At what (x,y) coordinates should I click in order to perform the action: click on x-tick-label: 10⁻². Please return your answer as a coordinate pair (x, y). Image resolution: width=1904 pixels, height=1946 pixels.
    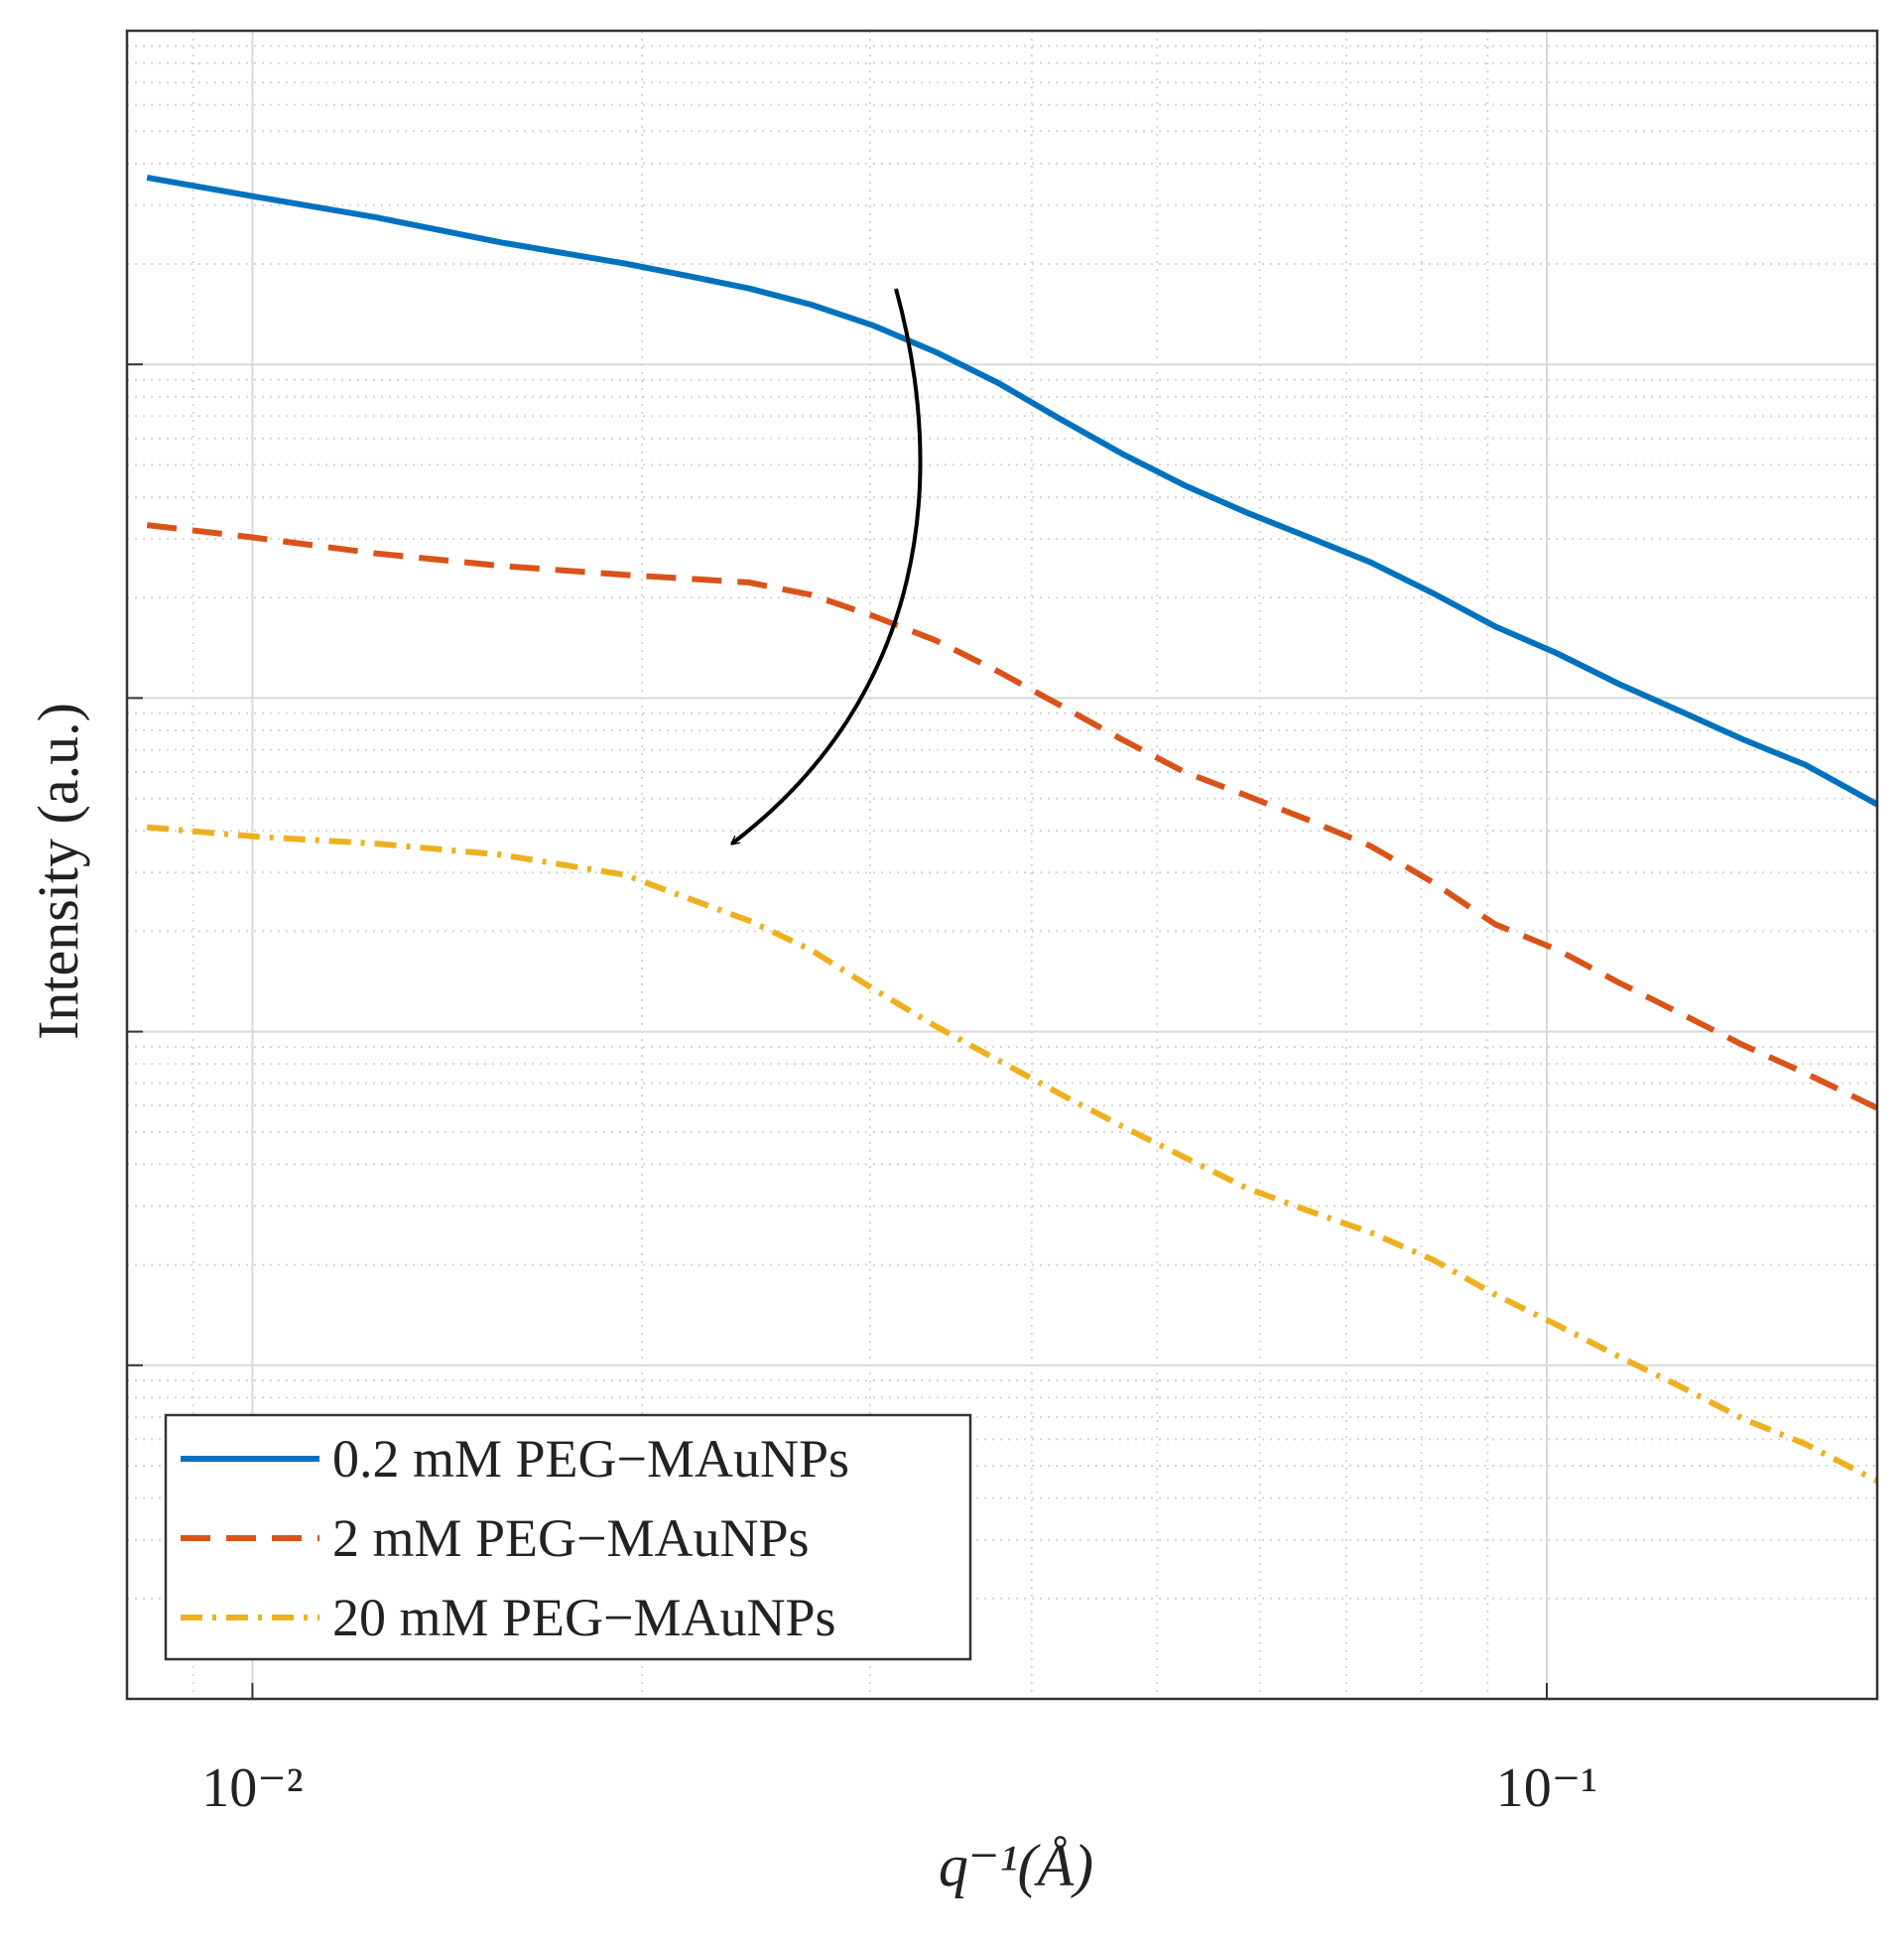
    Looking at the image, I should click on (252, 1788).